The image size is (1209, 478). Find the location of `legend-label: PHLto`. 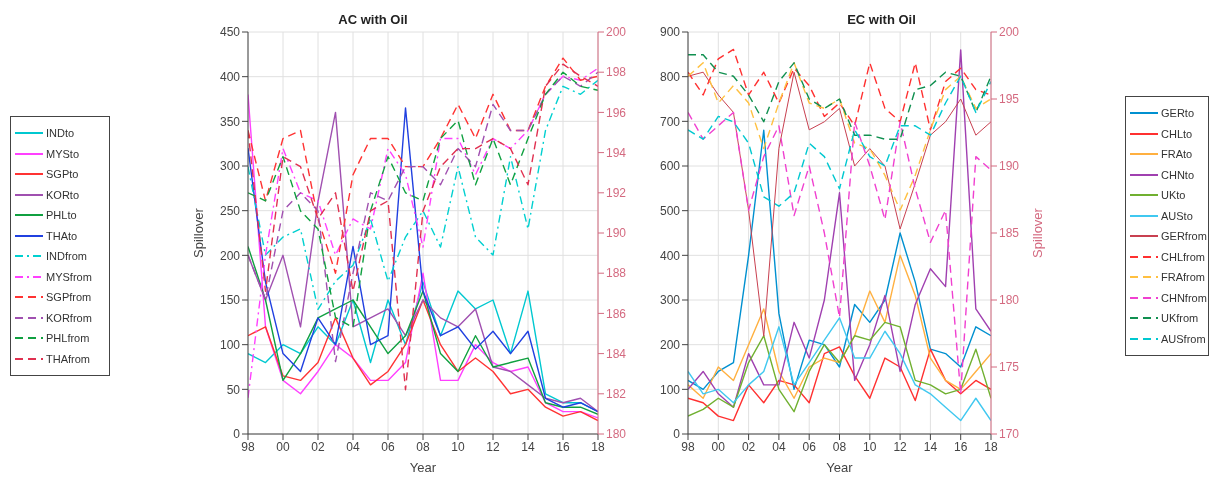

legend-label: PHLto is located at coordinates (61, 215).